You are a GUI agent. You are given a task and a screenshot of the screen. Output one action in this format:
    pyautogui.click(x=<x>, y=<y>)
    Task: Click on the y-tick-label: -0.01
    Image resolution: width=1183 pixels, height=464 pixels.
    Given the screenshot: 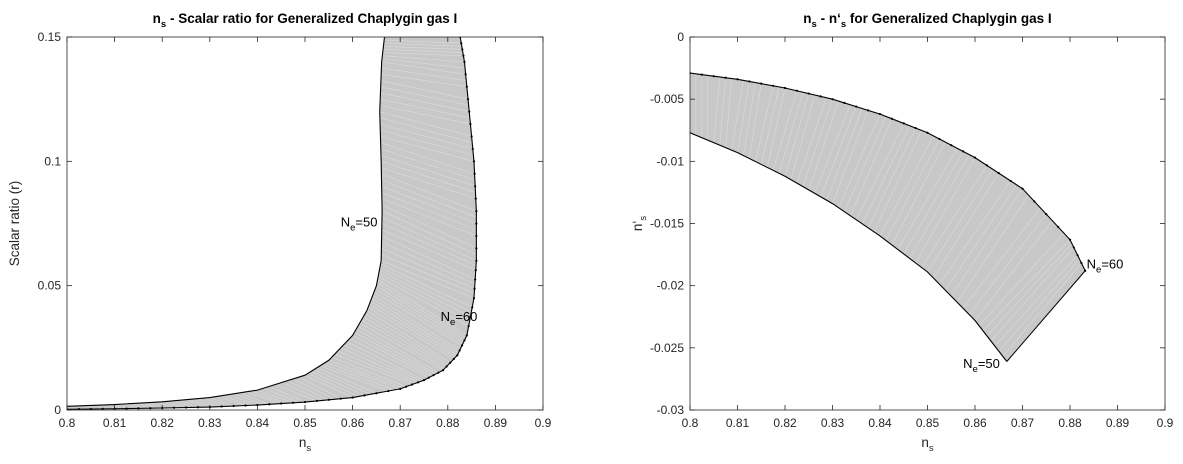 What is the action you would take?
    pyautogui.click(x=671, y=161)
    